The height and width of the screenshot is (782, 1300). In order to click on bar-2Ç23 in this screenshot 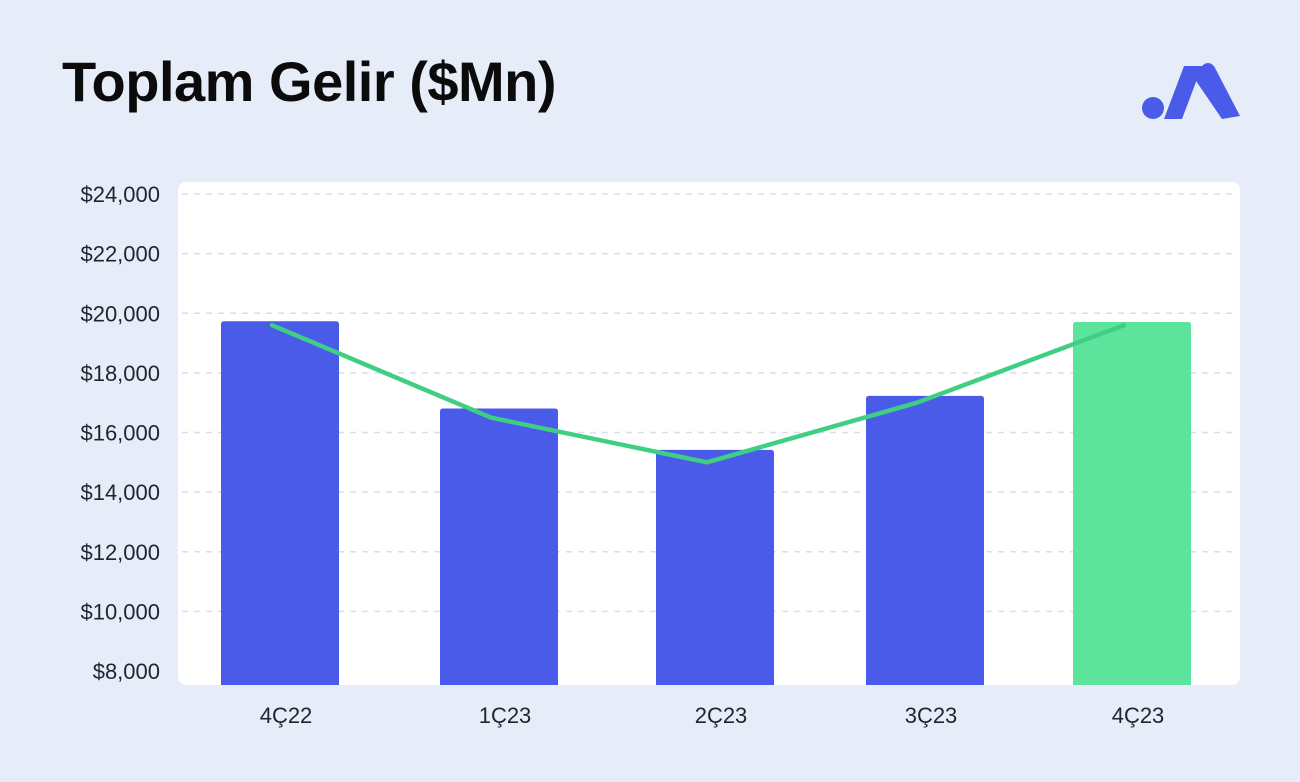, I will do `click(715, 567)`.